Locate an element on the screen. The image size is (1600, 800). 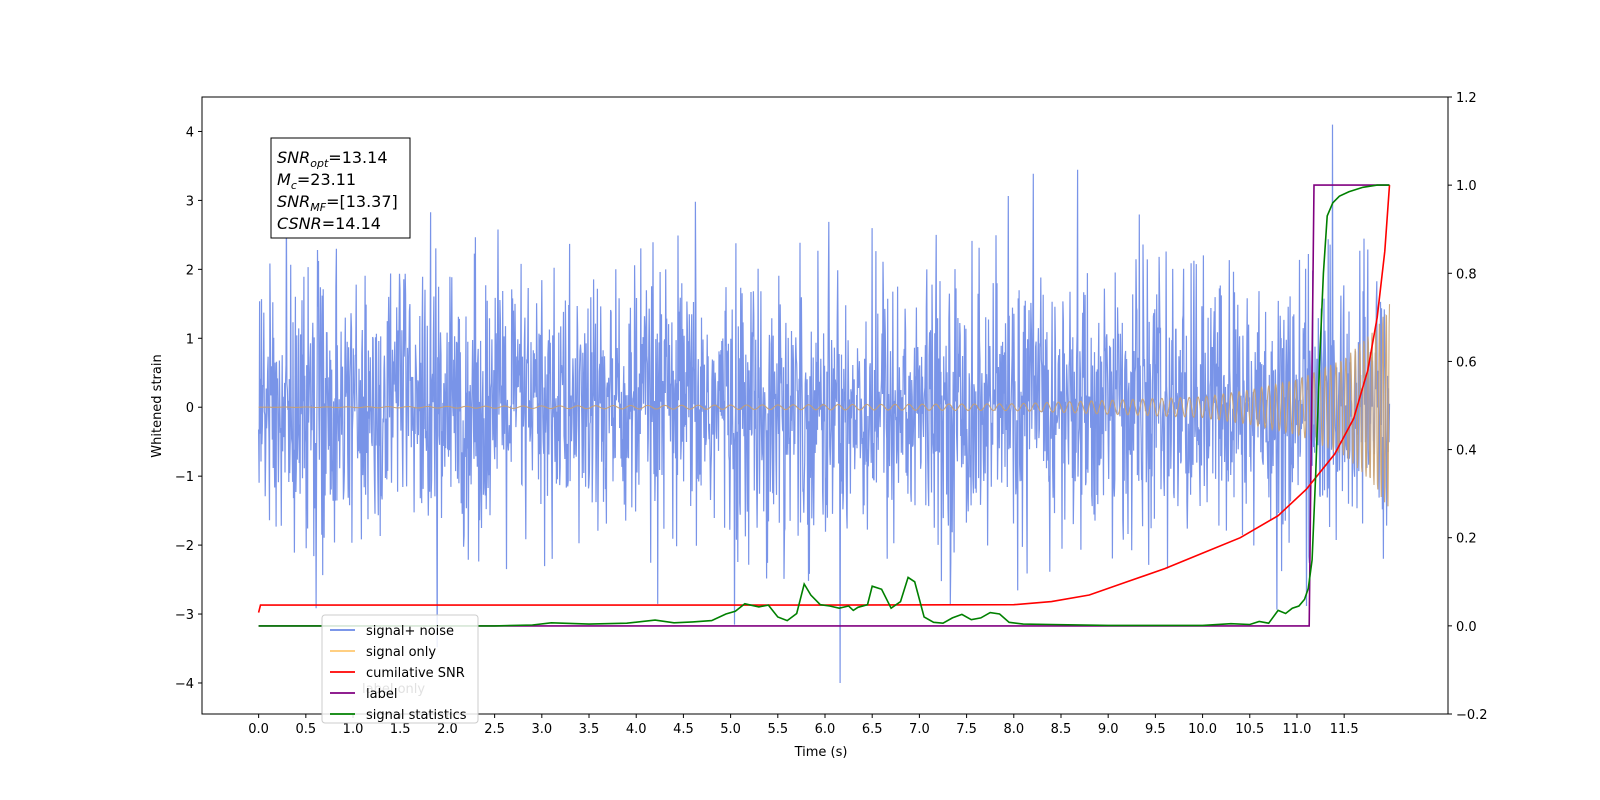
x-tick-label: 3.0 is located at coordinates (541, 729).